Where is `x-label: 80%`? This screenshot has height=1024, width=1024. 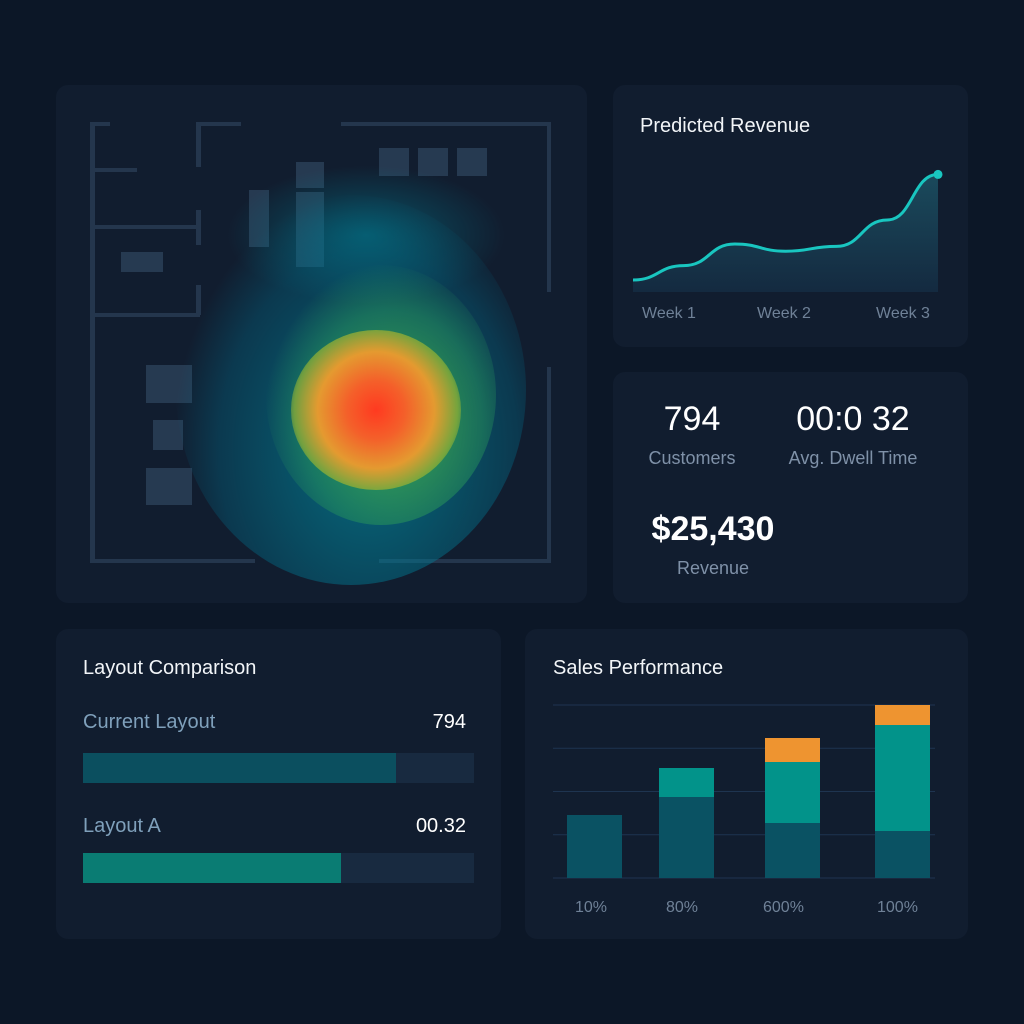
x-label: 80% is located at coordinates (682, 907).